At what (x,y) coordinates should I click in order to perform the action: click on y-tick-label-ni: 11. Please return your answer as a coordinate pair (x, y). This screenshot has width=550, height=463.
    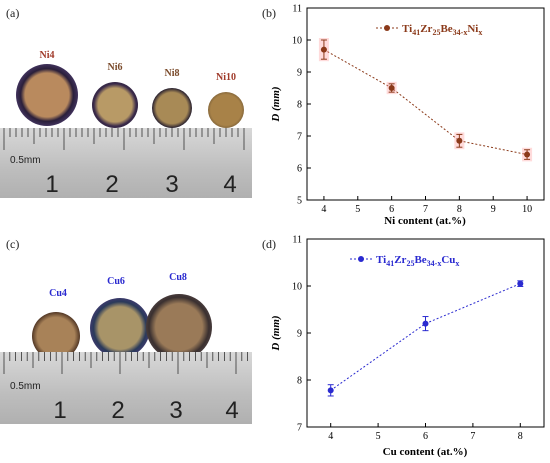
    Looking at the image, I should click on (297, 9).